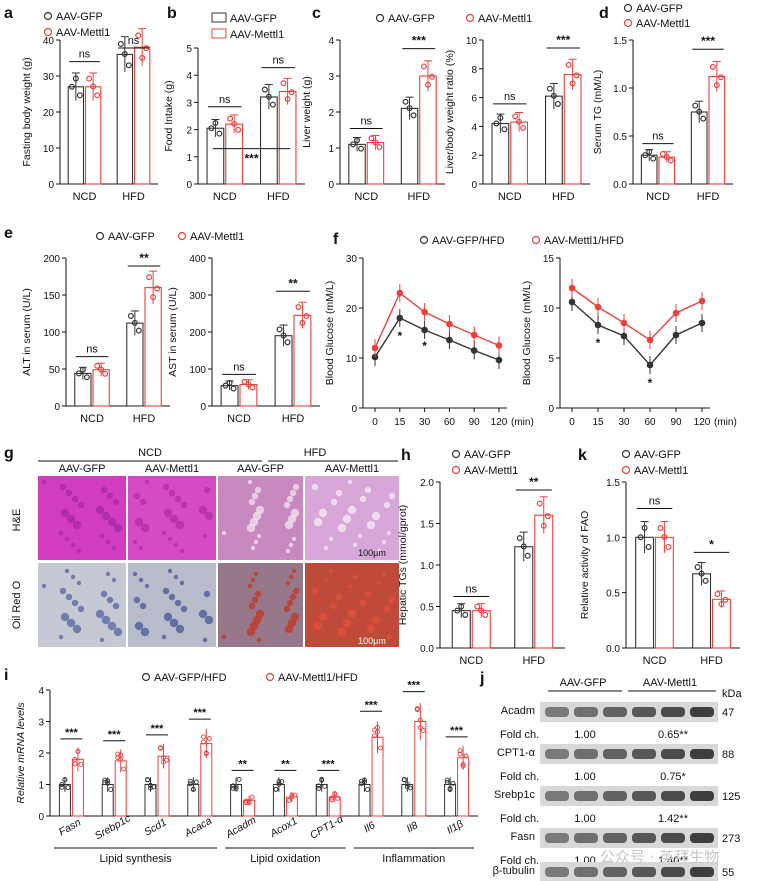 This screenshot has width=774, height=881. I want to click on column-header: AAV-Mettl1, so click(352, 469).